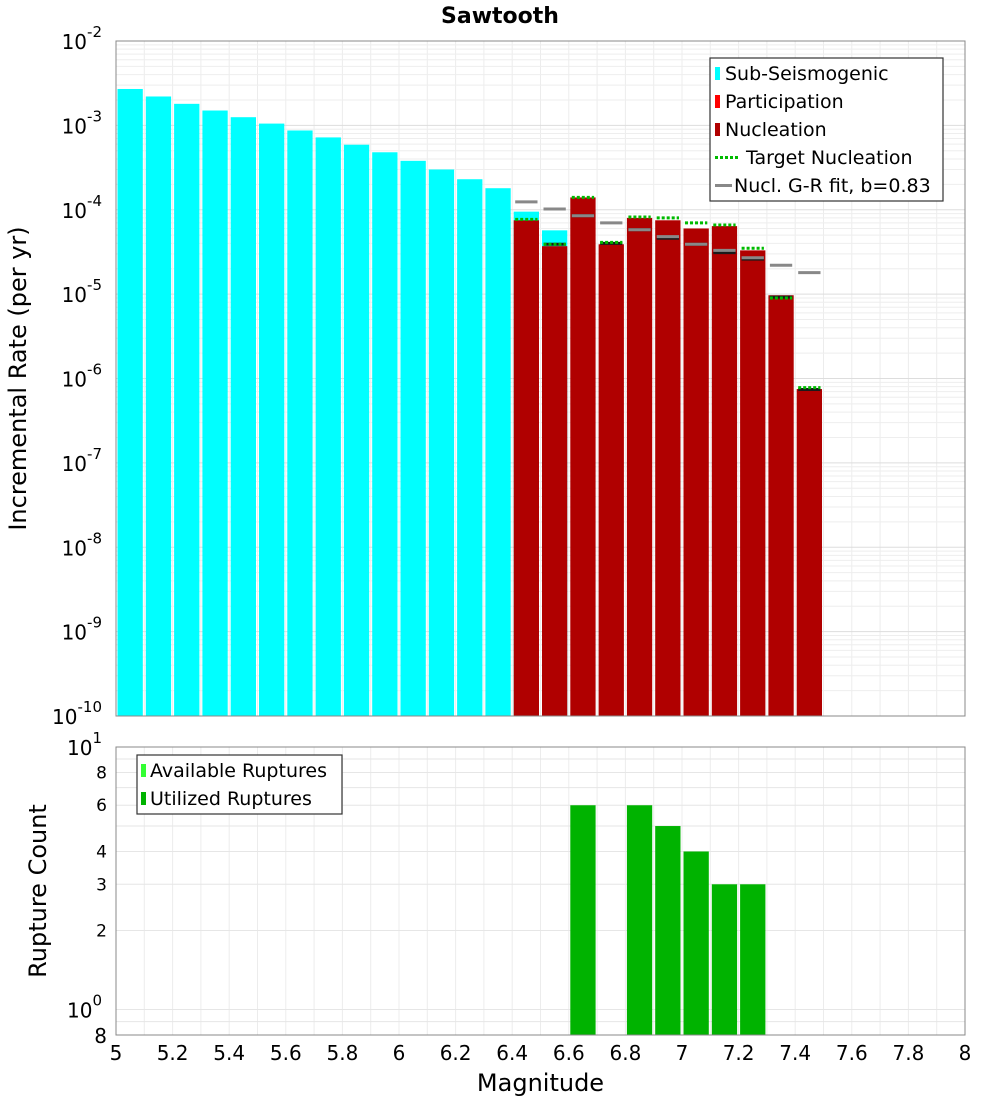 The width and height of the screenshot is (1000, 1100). Describe the element at coordinates (82, 291) in the screenshot. I see `rate-y-tick-label: 10⁻⁵` at that location.